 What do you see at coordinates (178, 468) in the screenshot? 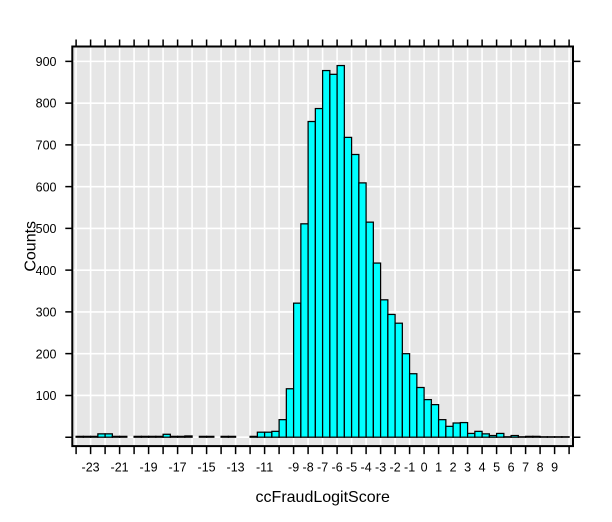
I see `svg-text: -17` at bounding box center [178, 468].